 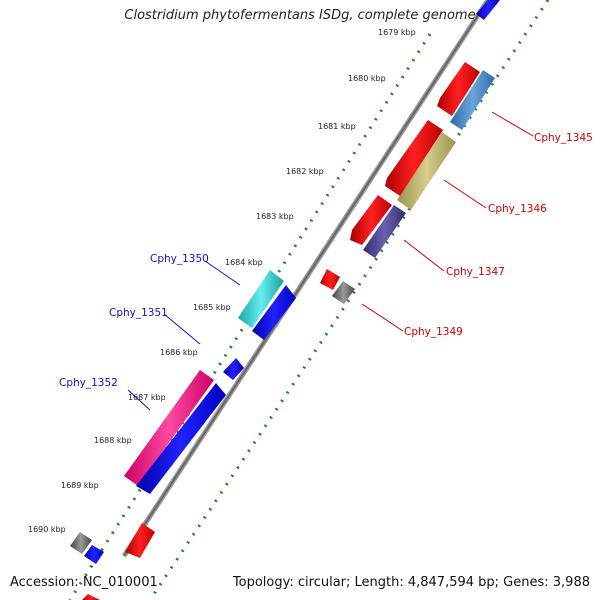 I want to click on gene-label-cphy-1351: Cphy_1351, so click(x=138, y=313).